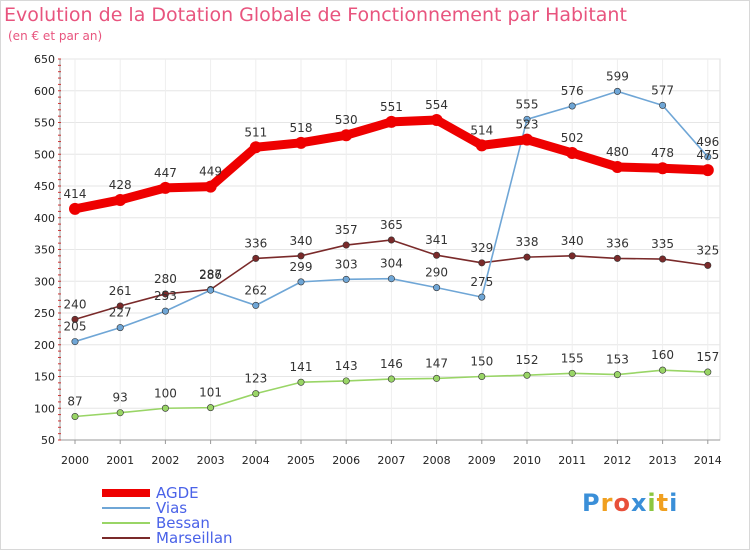 The width and height of the screenshot is (750, 550). I want to click on y-tick-label: 500, so click(44, 154).